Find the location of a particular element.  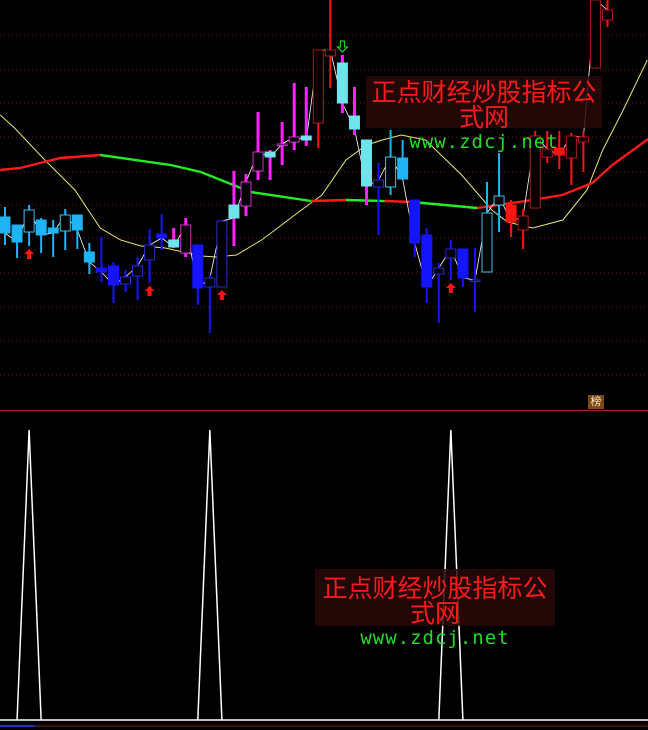

watermark-bottom: 正点财经炒股指标公式网 www.zdcj.net is located at coordinates (435, 608).